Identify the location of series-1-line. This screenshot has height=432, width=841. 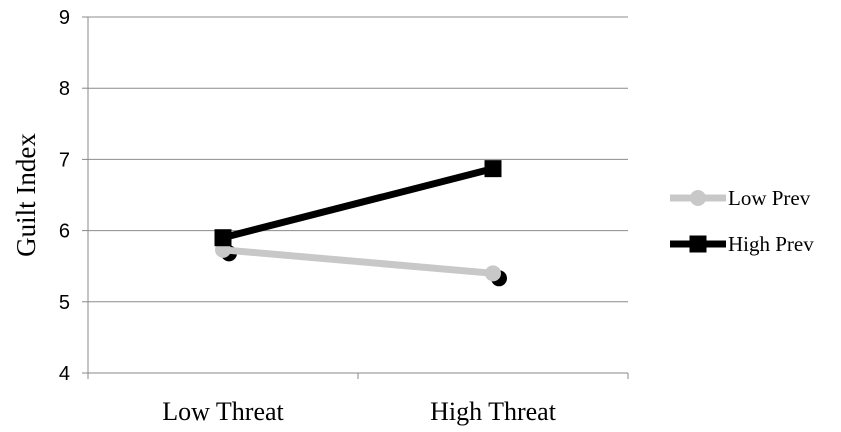
(358, 203).